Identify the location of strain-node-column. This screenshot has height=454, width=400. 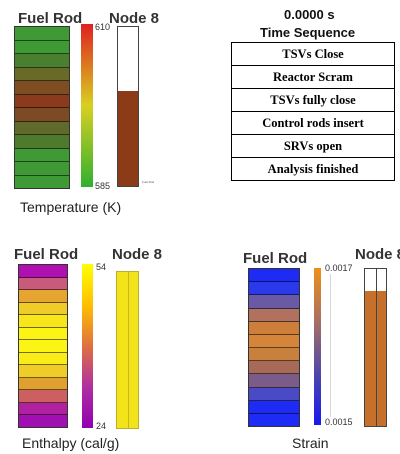
(375, 347).